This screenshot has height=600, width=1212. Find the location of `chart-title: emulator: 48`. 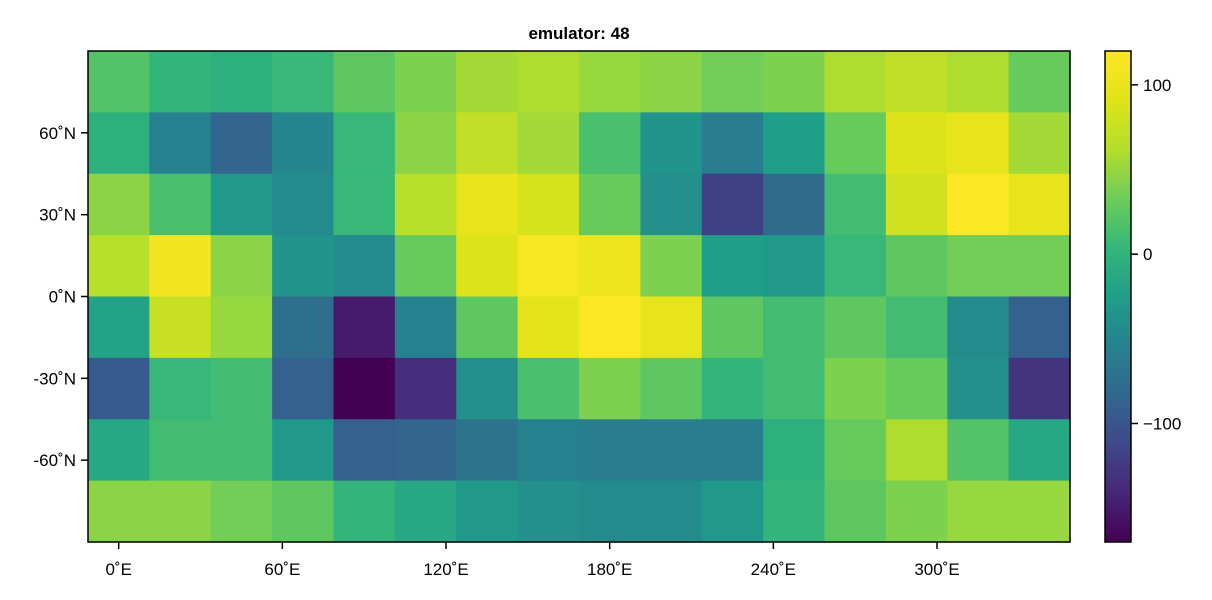

chart-title: emulator: 48 is located at coordinates (578, 33).